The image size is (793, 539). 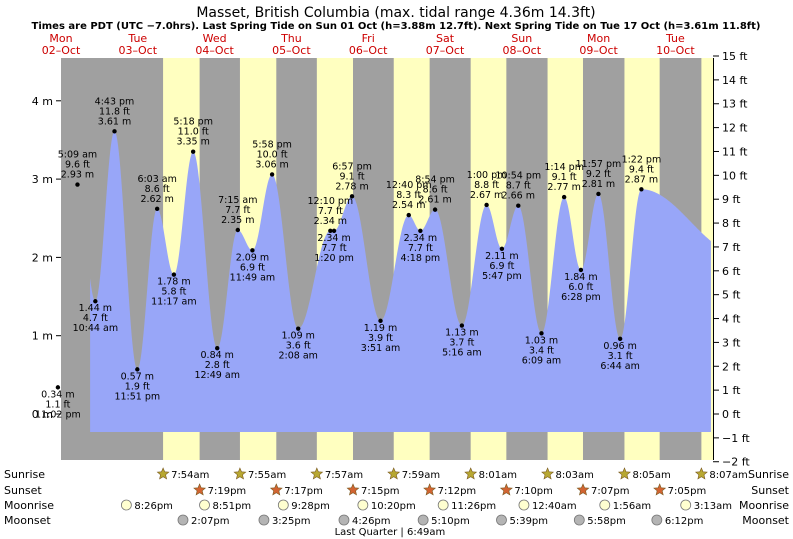 What do you see at coordinates (95, 308) in the screenshot?
I see `tide-label: 1.44 m` at bounding box center [95, 308].